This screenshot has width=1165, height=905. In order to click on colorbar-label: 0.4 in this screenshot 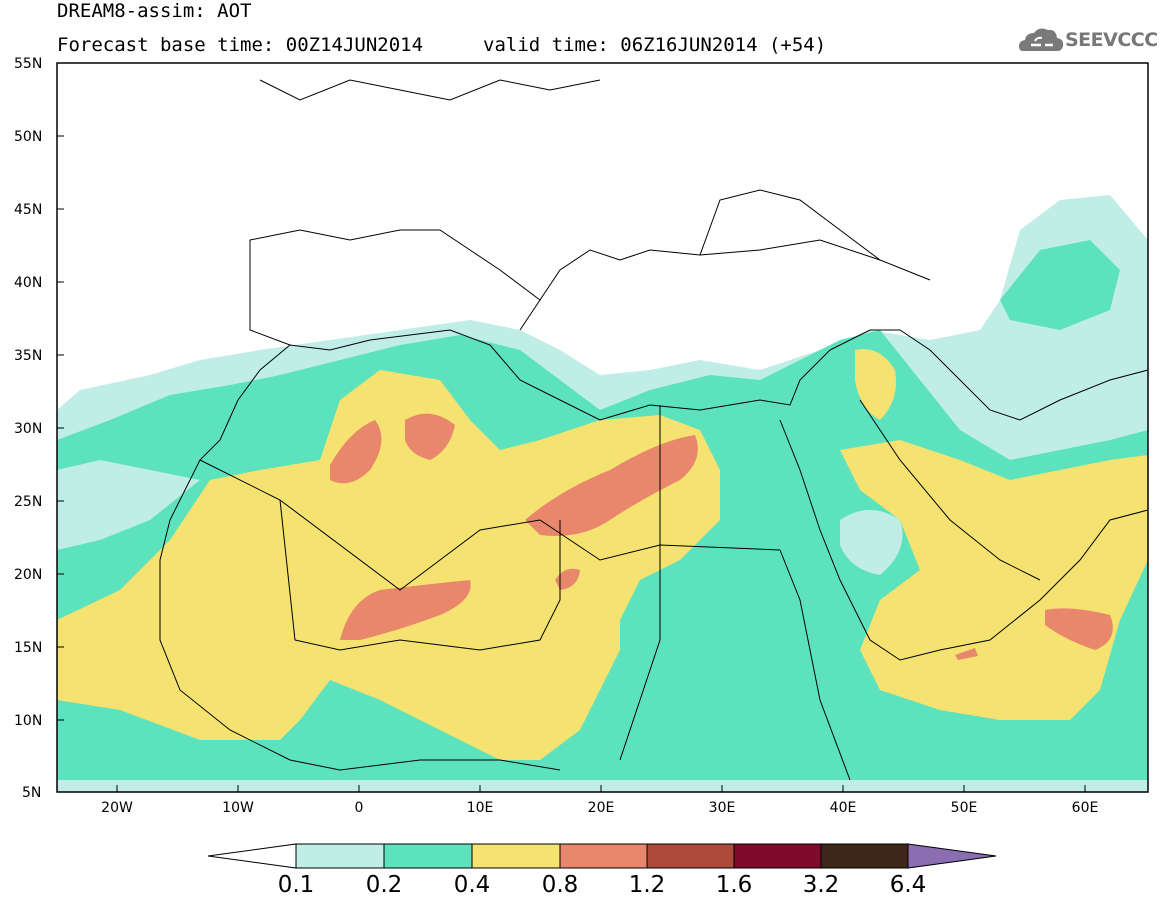, I will do `click(472, 885)`.